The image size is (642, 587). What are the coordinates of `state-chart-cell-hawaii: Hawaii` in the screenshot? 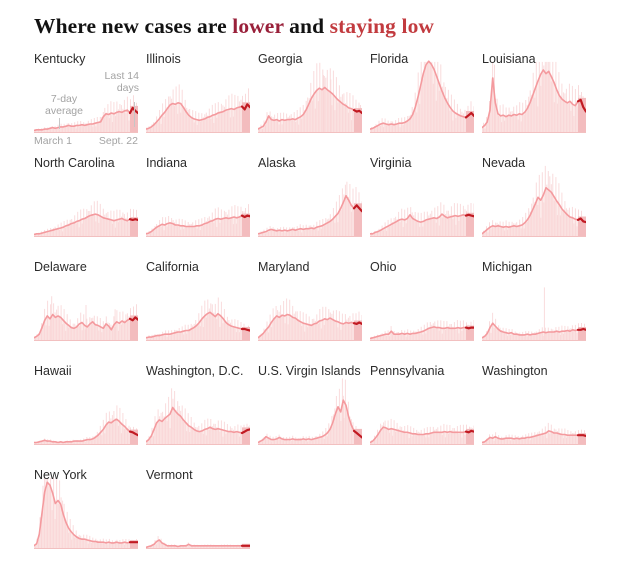 It's located at (89, 416).